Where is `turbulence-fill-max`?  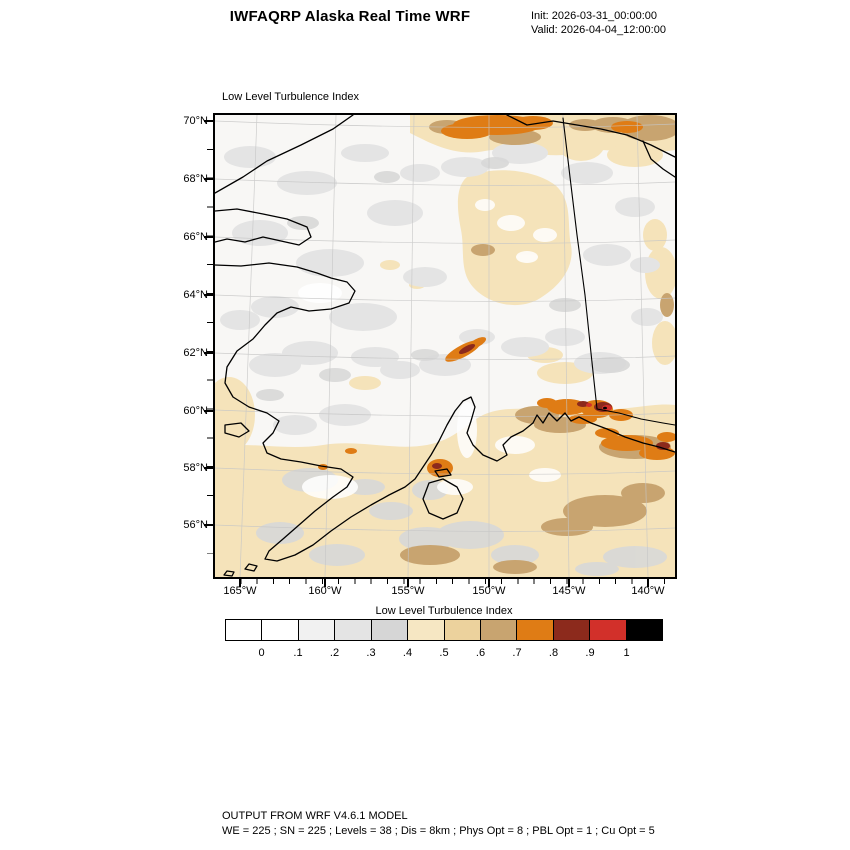 turbulence-fill-max is located at coordinates (605, 408).